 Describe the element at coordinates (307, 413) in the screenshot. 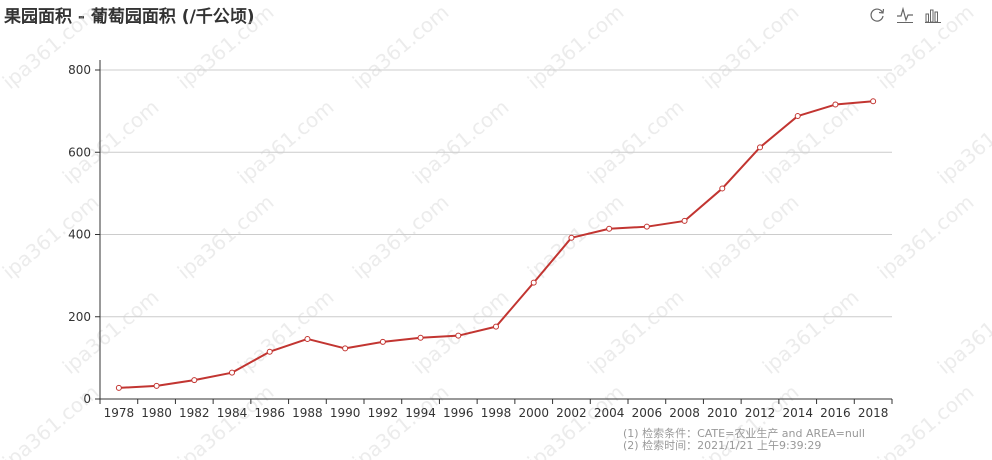

I see `x-tick-label: 1988` at that location.